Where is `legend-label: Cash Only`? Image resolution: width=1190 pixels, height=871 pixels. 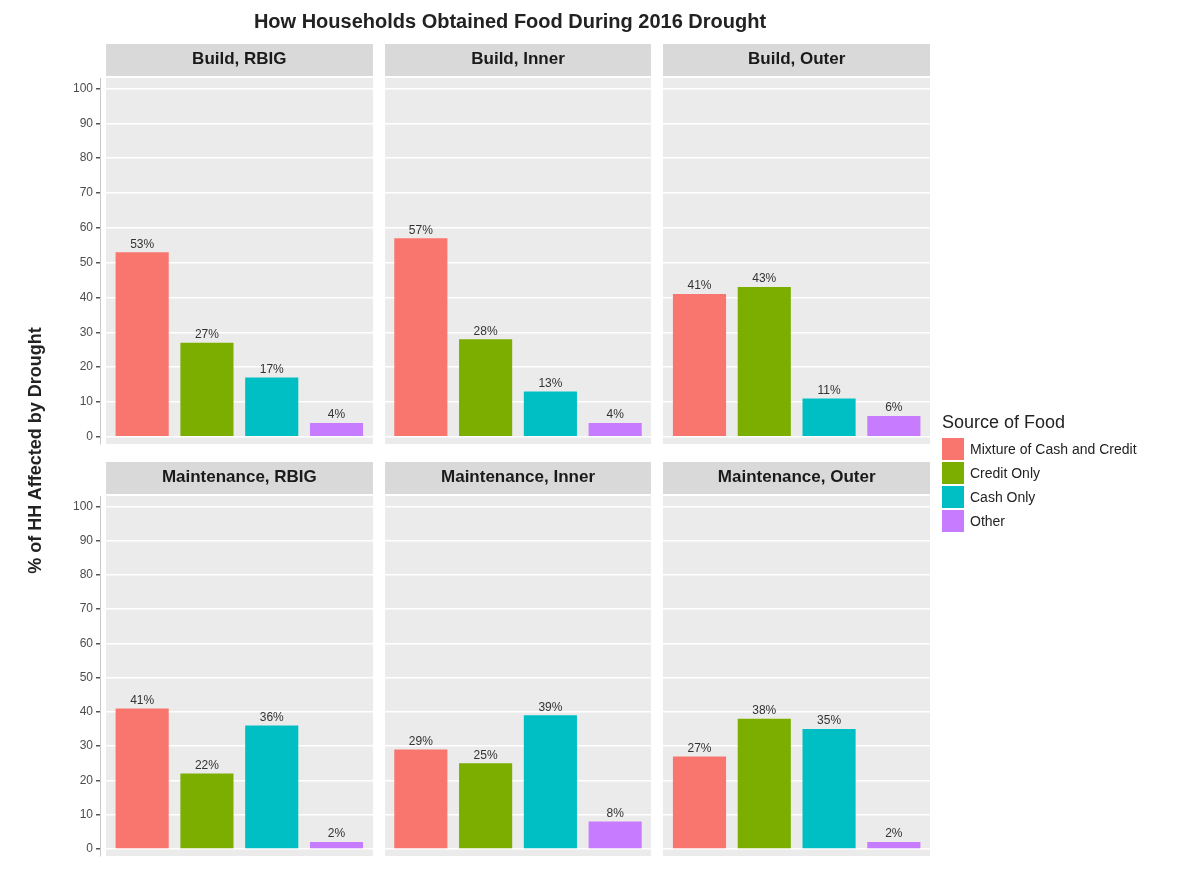 legend-label: Cash Only is located at coordinates (1003, 497).